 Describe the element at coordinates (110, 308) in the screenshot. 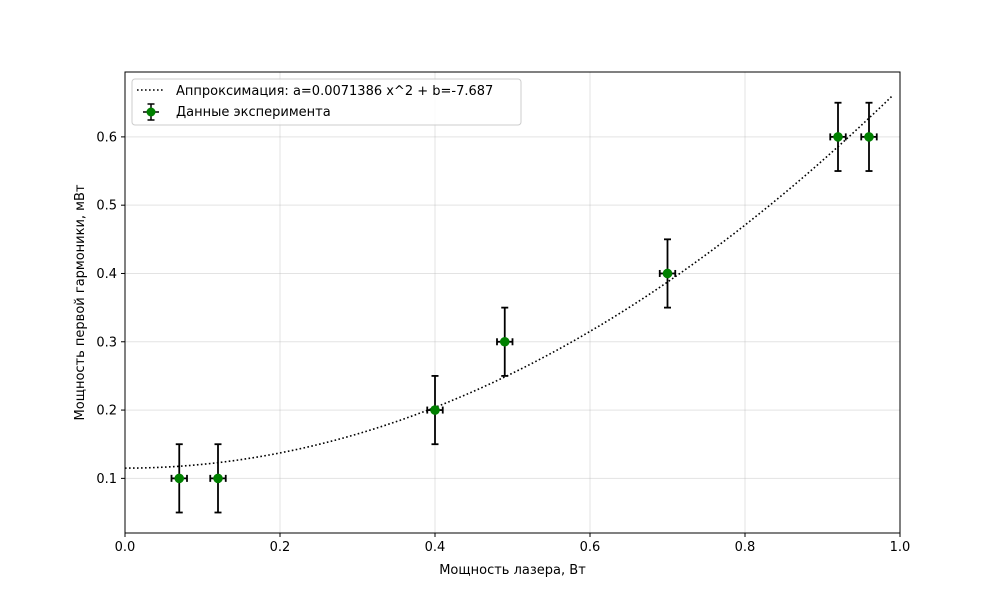

I see `y-axis-ticks: 0.1 0.2 0.3 0.4 0.5 0.6` at that location.